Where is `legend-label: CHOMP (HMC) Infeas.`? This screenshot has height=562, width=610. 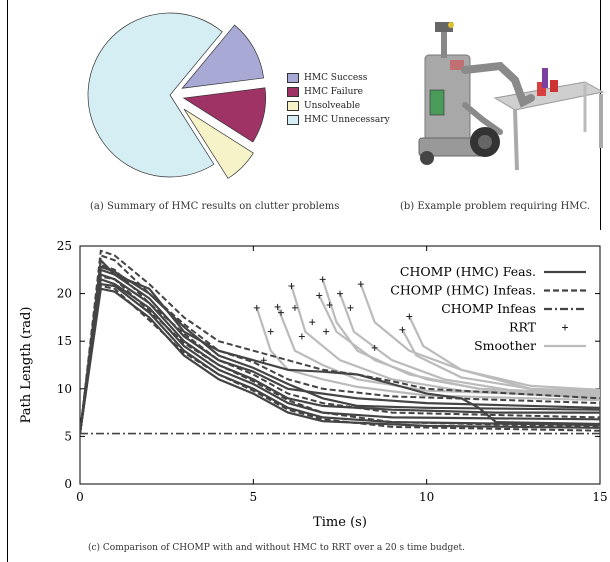 legend-label: CHOMP (HMC) Infeas. is located at coordinates (463, 290).